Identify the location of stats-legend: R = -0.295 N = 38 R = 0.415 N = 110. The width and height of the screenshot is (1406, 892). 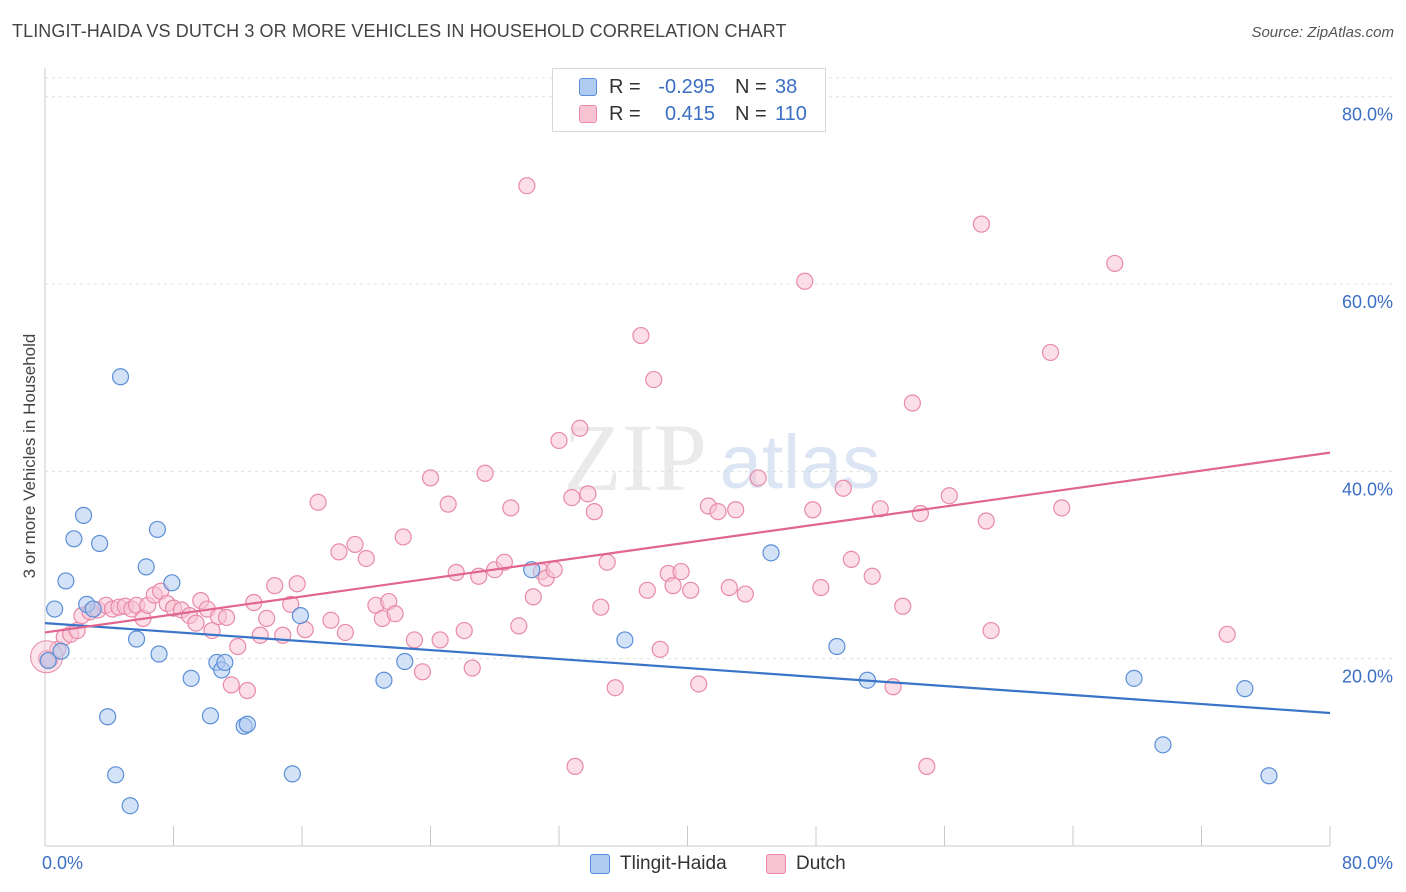
(689, 100).